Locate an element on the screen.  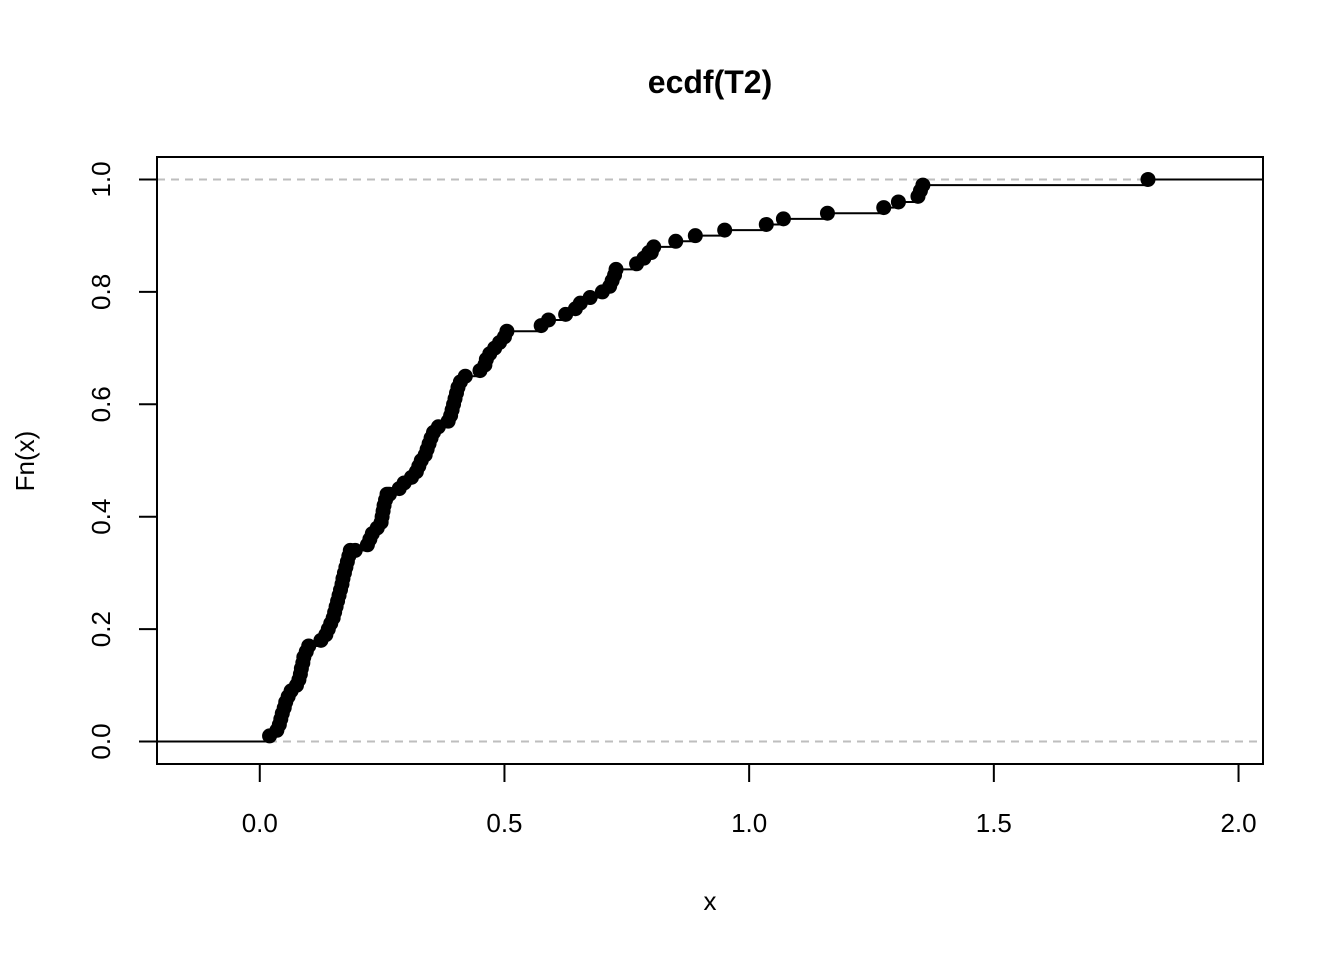
y-tick-label: 0.8 is located at coordinates (101, 292).